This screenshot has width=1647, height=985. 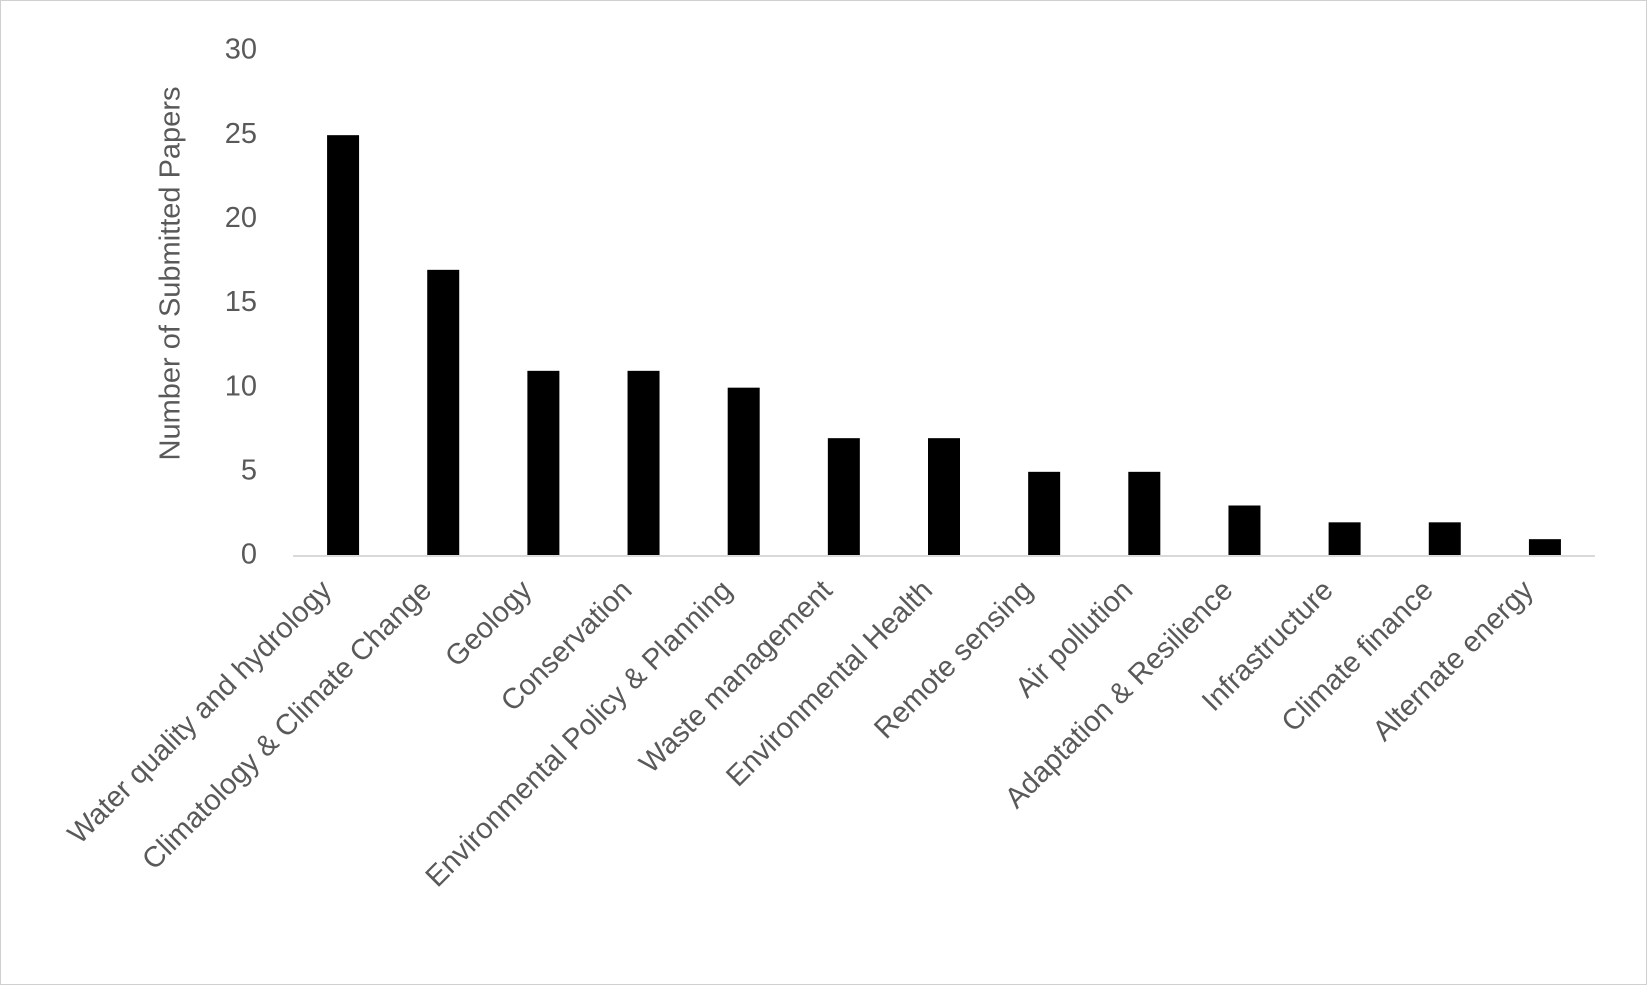 I want to click on category-label: Waste management, so click(x=735, y=676).